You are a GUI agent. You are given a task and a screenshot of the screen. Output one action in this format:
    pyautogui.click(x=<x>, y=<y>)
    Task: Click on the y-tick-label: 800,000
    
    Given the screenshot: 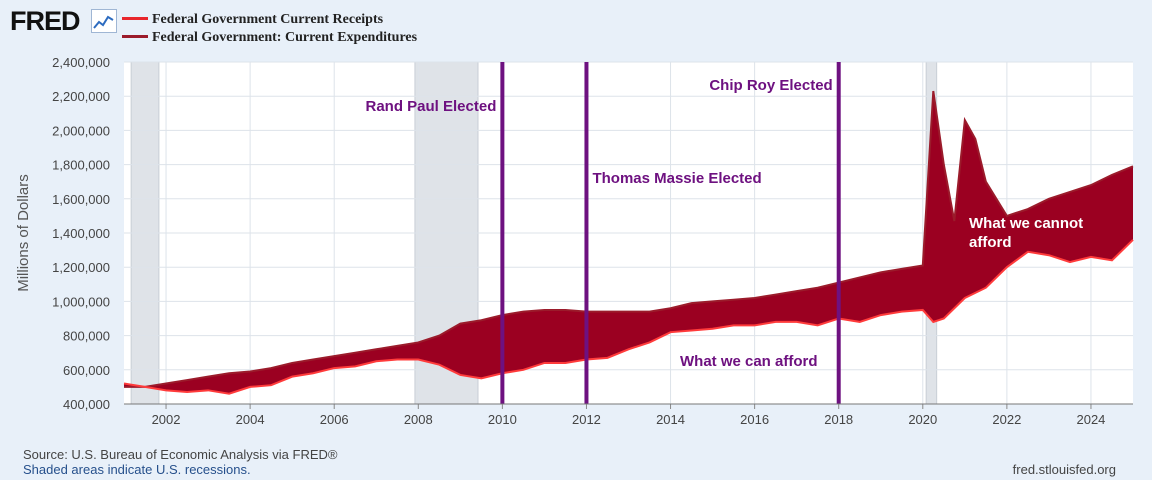 What is the action you would take?
    pyautogui.click(x=86, y=336)
    